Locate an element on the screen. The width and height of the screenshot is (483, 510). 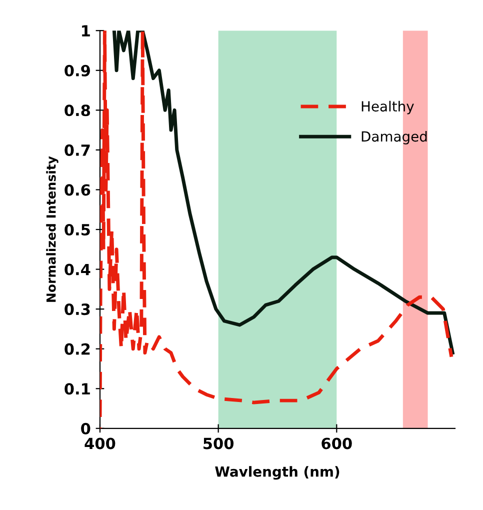
y-tick-label: 1 is located at coordinates (86, 30).